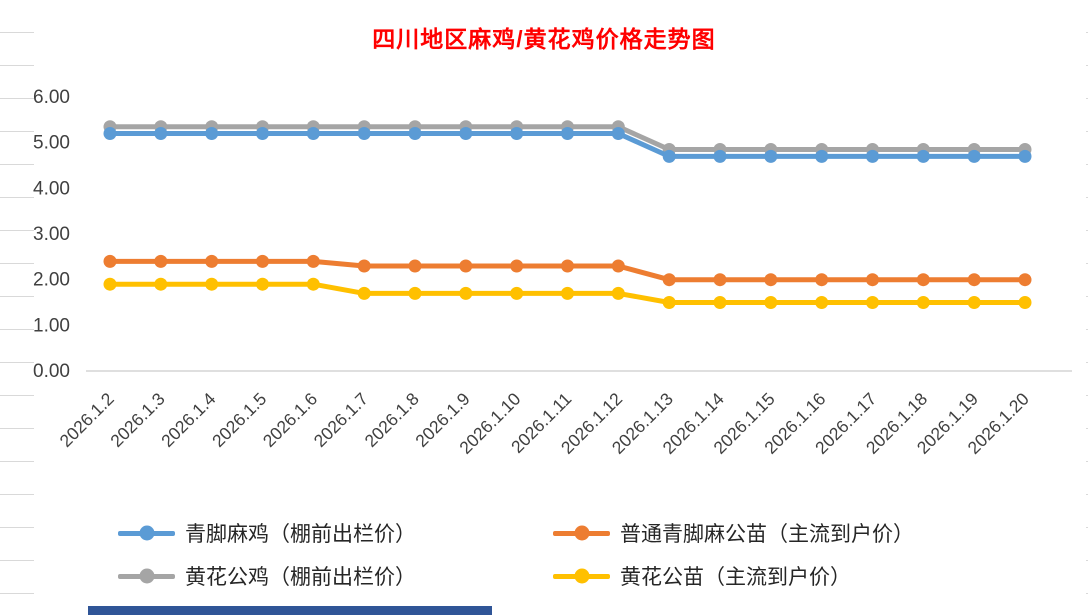 This screenshot has width=1088, height=615. What do you see at coordinates (51, 234) in the screenshot?
I see `y-tick-label: 3.00` at bounding box center [51, 234].